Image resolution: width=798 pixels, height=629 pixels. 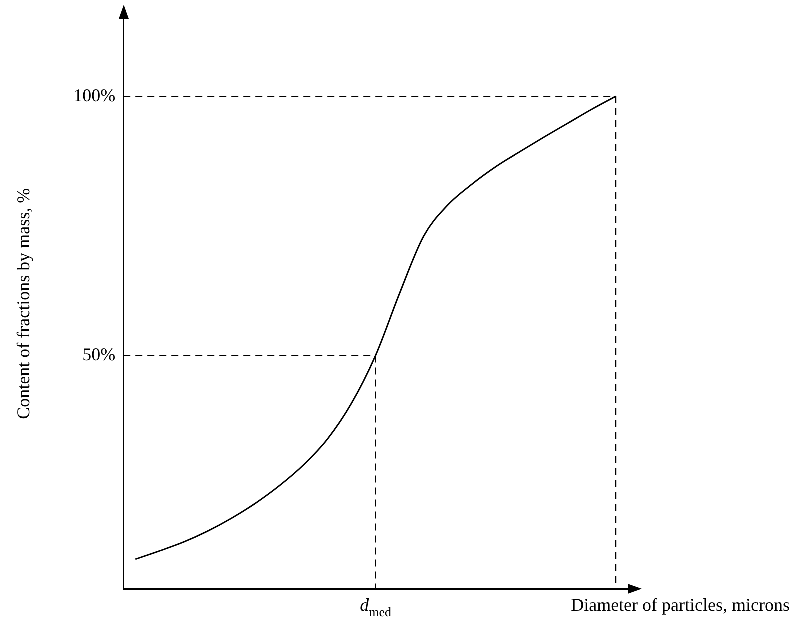 What do you see at coordinates (95, 95) in the screenshot?
I see `y-tick-label: 100%` at bounding box center [95, 95].